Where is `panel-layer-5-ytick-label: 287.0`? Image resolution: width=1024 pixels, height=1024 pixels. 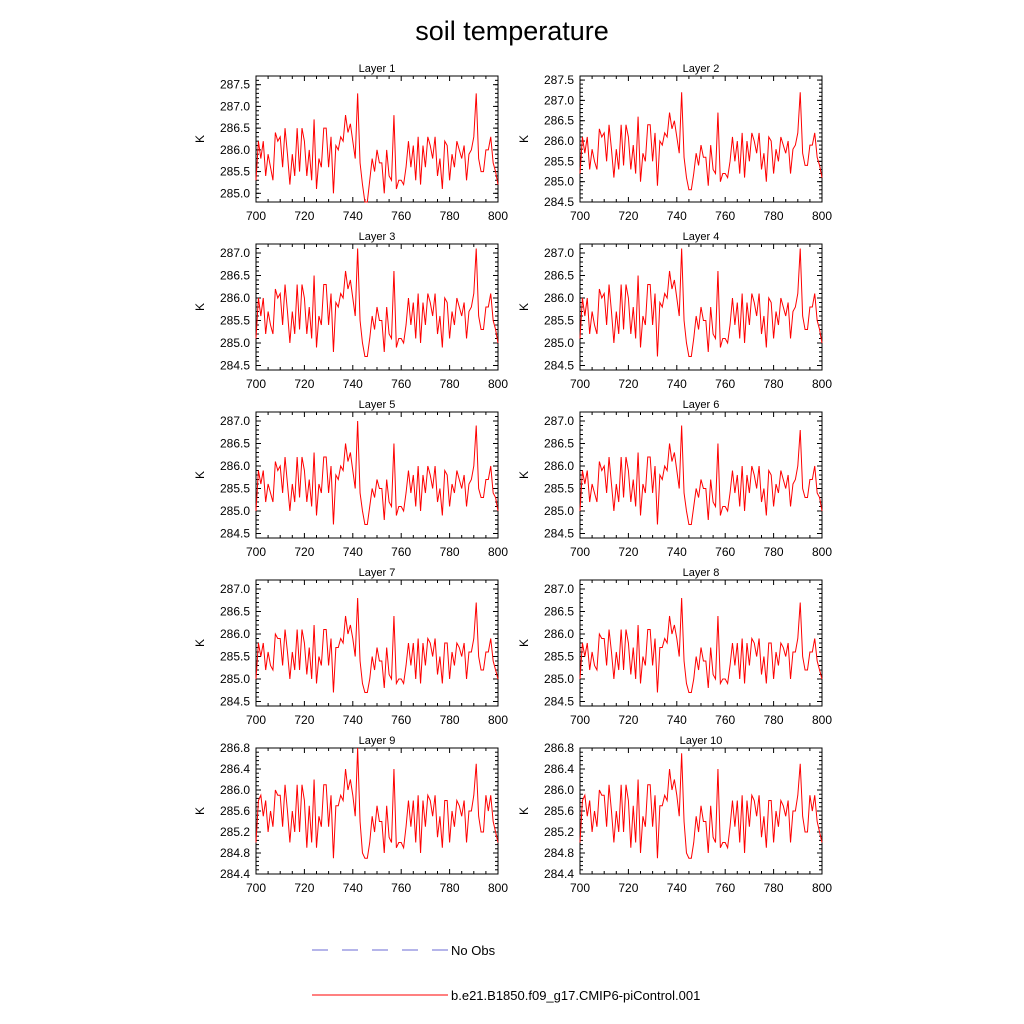
panel-layer-5-ytick-label: 287.0 is located at coordinates (235, 421).